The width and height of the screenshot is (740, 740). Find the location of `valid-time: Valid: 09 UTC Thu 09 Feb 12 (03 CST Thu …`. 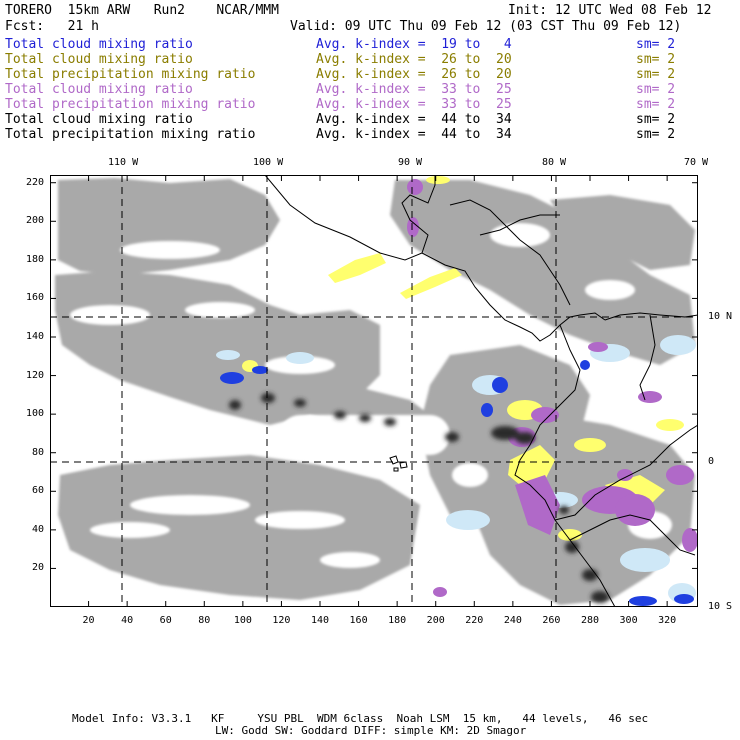

valid-time: Valid: 09 UTC Thu 09 Feb 12 (03 CST Thu … is located at coordinates (486, 26).